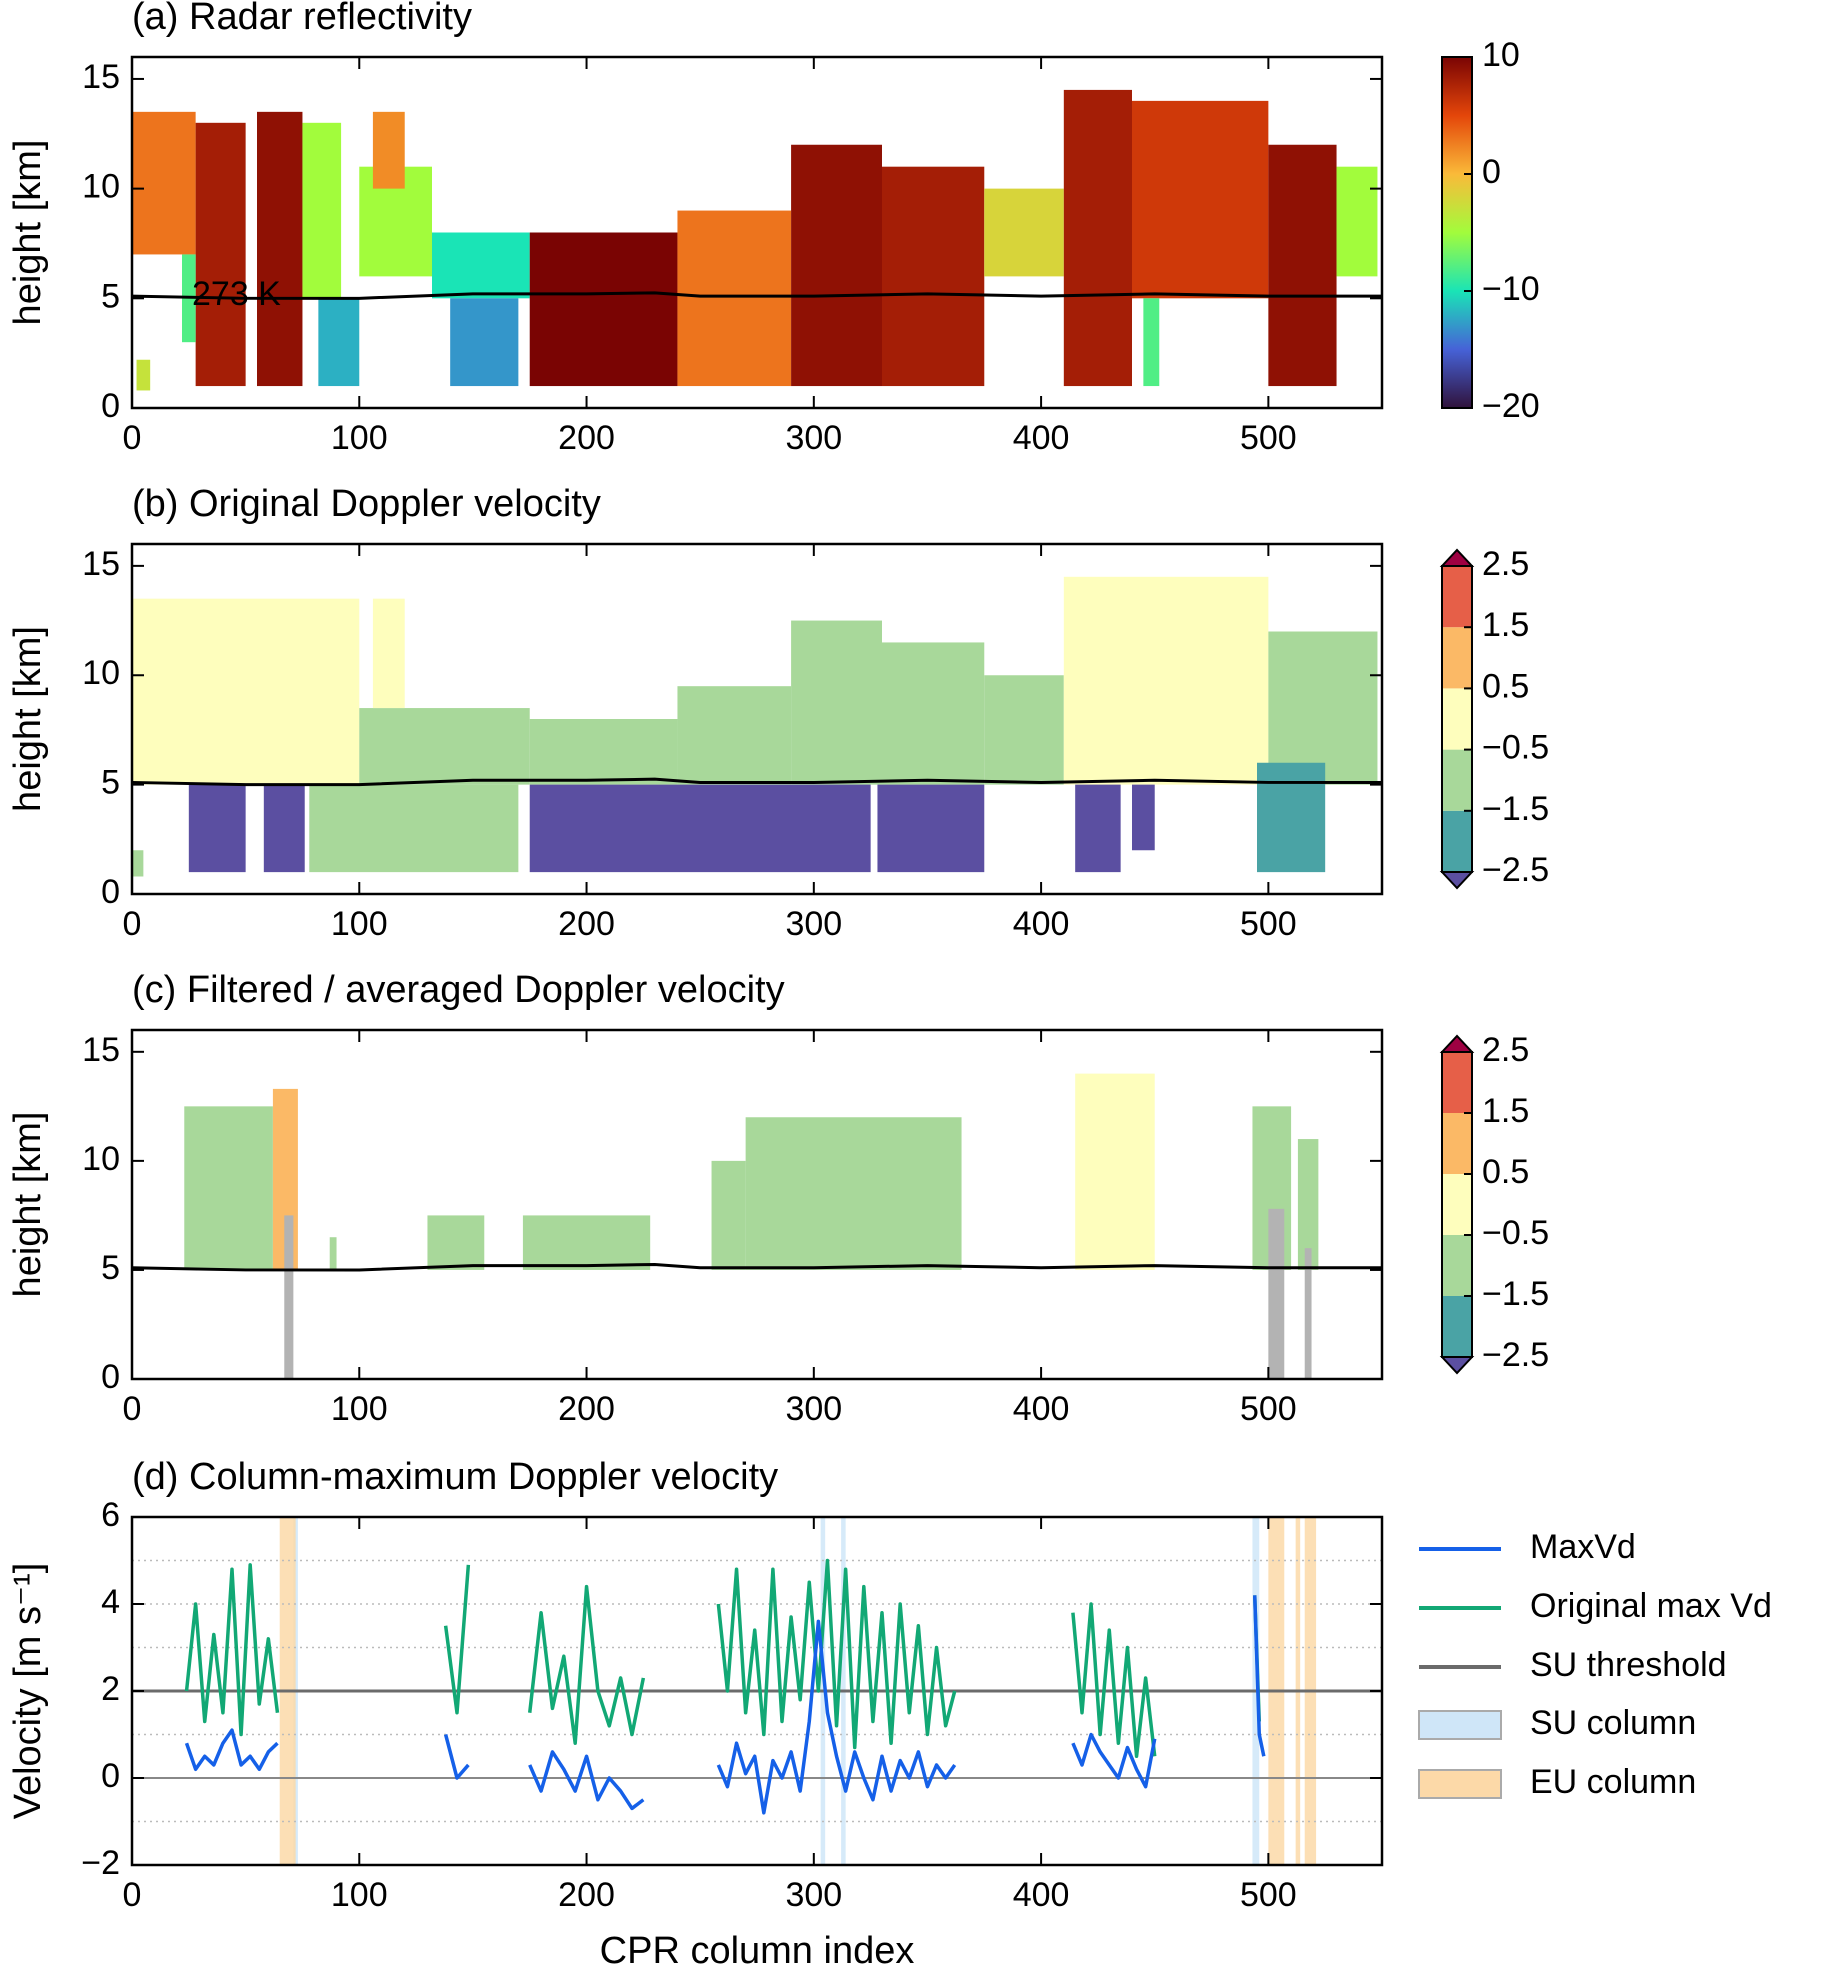 The image size is (1829, 1980). Describe the element at coordinates (757, 1951) in the screenshot. I see `x-axis-label: CPR column index` at that location.